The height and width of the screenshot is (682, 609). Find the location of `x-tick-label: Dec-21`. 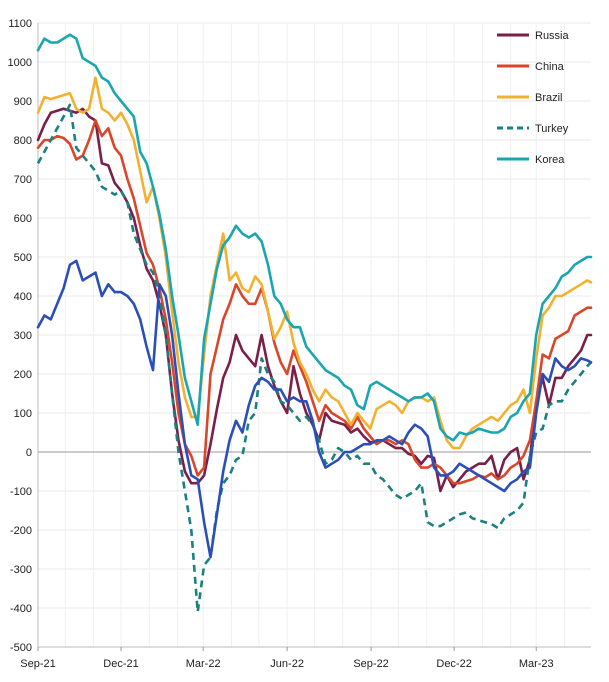

x-tick-label: Dec-21 is located at coordinates (120, 664).